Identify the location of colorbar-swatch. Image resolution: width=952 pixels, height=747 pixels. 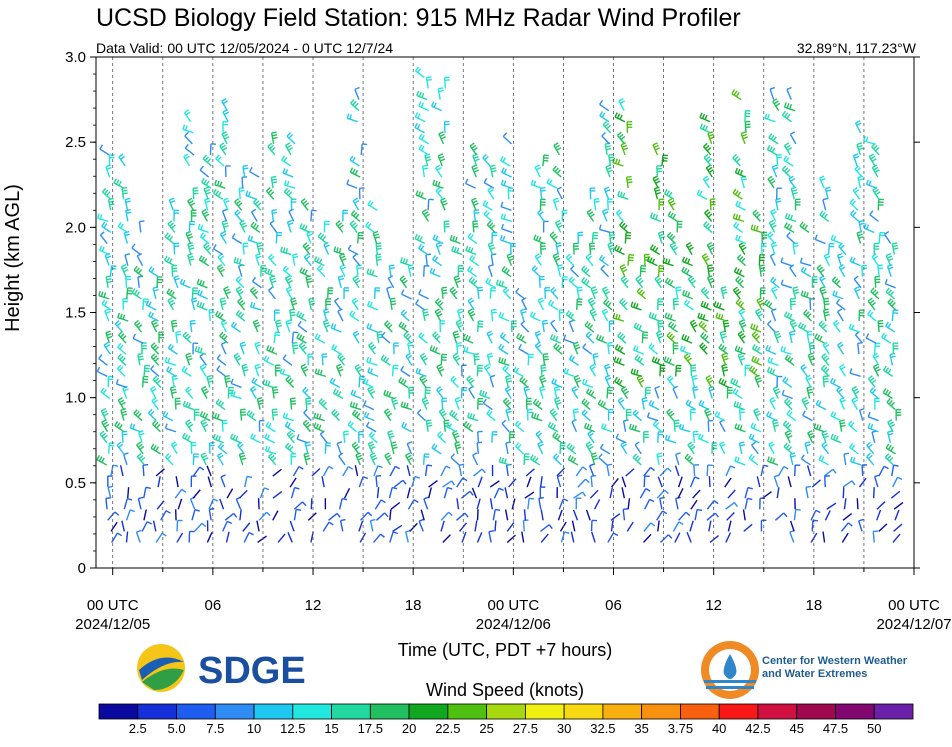
(855, 711).